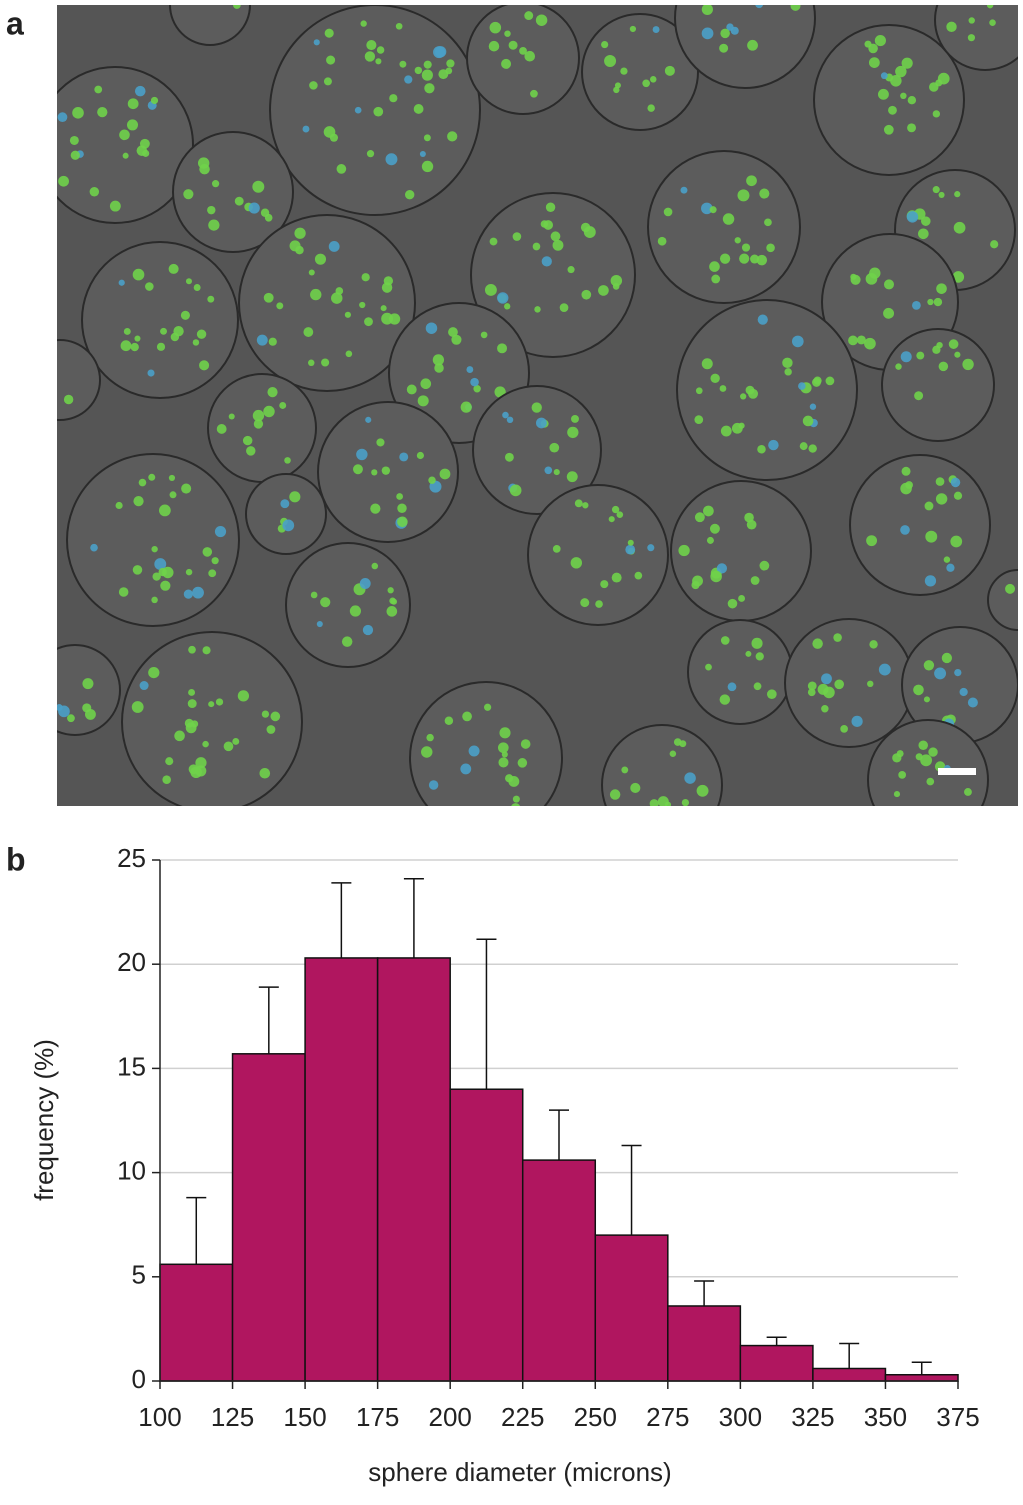  What do you see at coordinates (740, 1417) in the screenshot?
I see `x-tick-label: 300` at bounding box center [740, 1417].